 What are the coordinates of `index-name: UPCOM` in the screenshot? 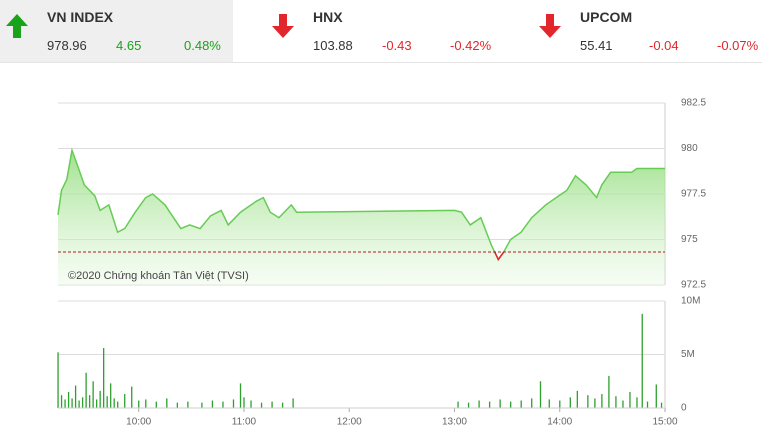 It's located at (606, 17).